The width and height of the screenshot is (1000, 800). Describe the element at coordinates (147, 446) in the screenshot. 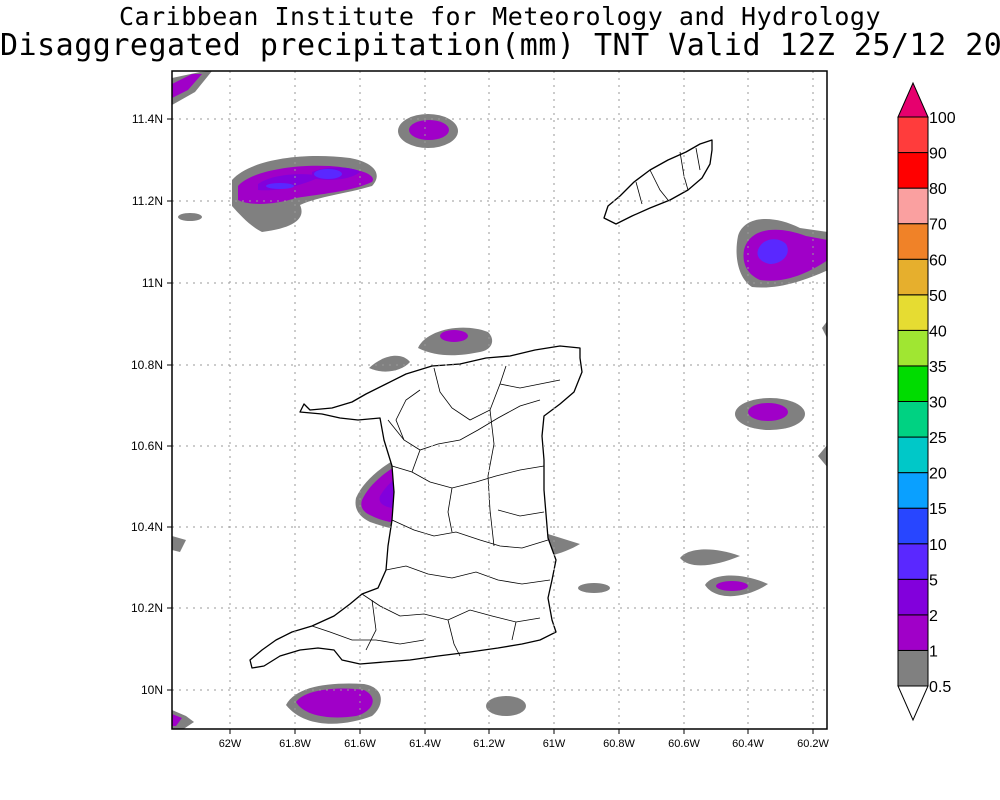

I see `lat-tick-label: 10.6N` at that location.